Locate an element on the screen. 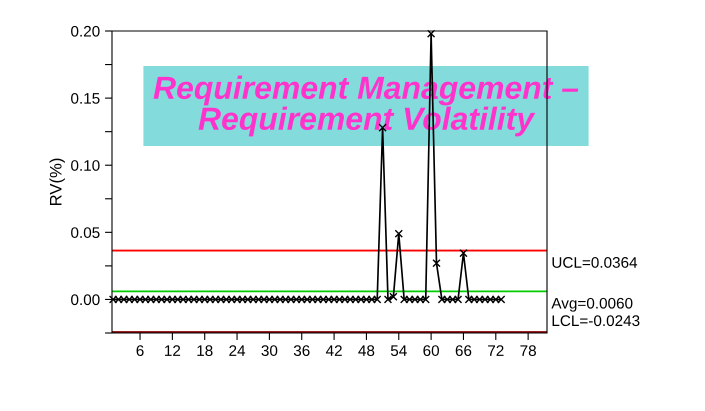 This screenshot has height=411, width=705. y-tick-label: 0.00 is located at coordinates (85, 300).